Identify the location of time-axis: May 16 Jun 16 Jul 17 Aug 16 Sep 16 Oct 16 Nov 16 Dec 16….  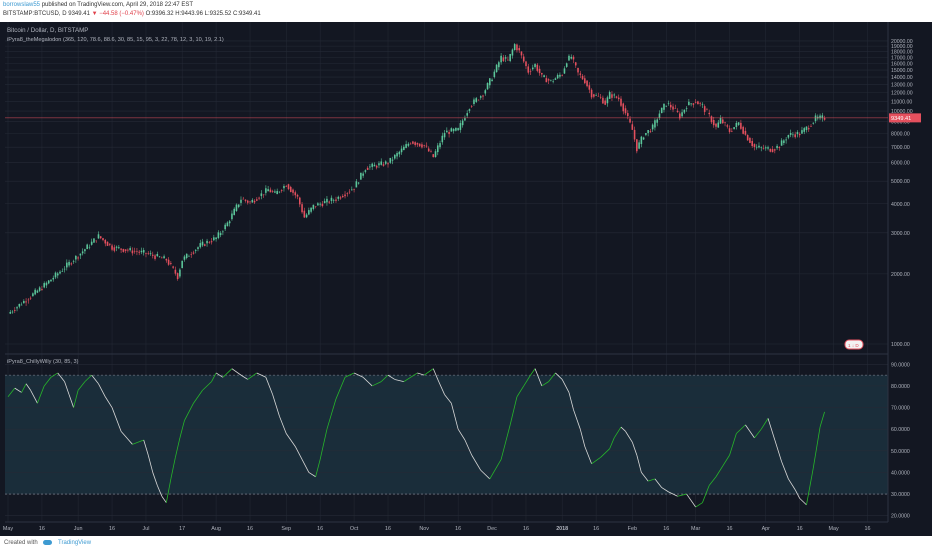
(437, 529).